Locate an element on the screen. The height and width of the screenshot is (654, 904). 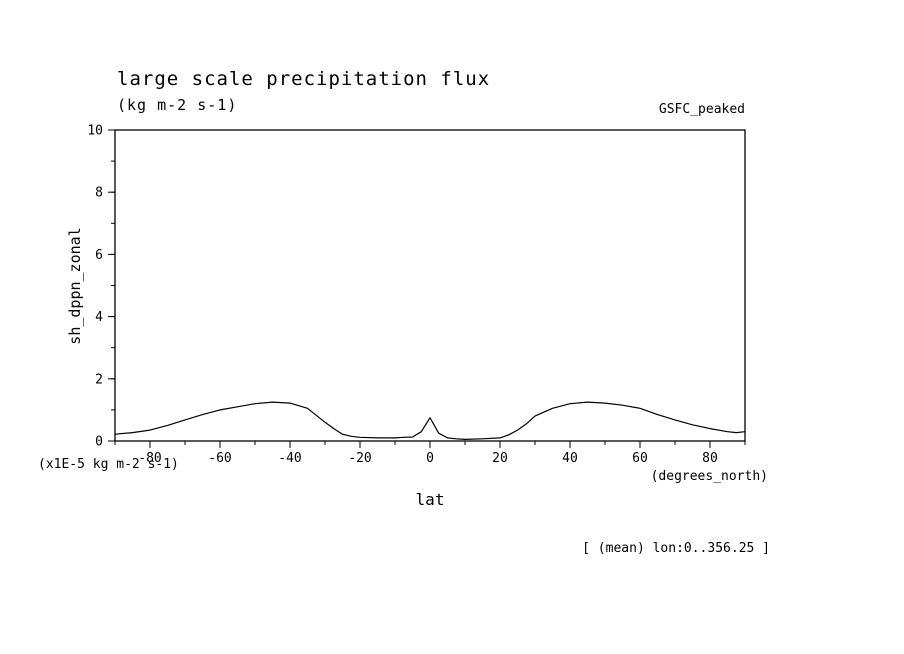
y-tick-label: 2 is located at coordinates (99, 379).